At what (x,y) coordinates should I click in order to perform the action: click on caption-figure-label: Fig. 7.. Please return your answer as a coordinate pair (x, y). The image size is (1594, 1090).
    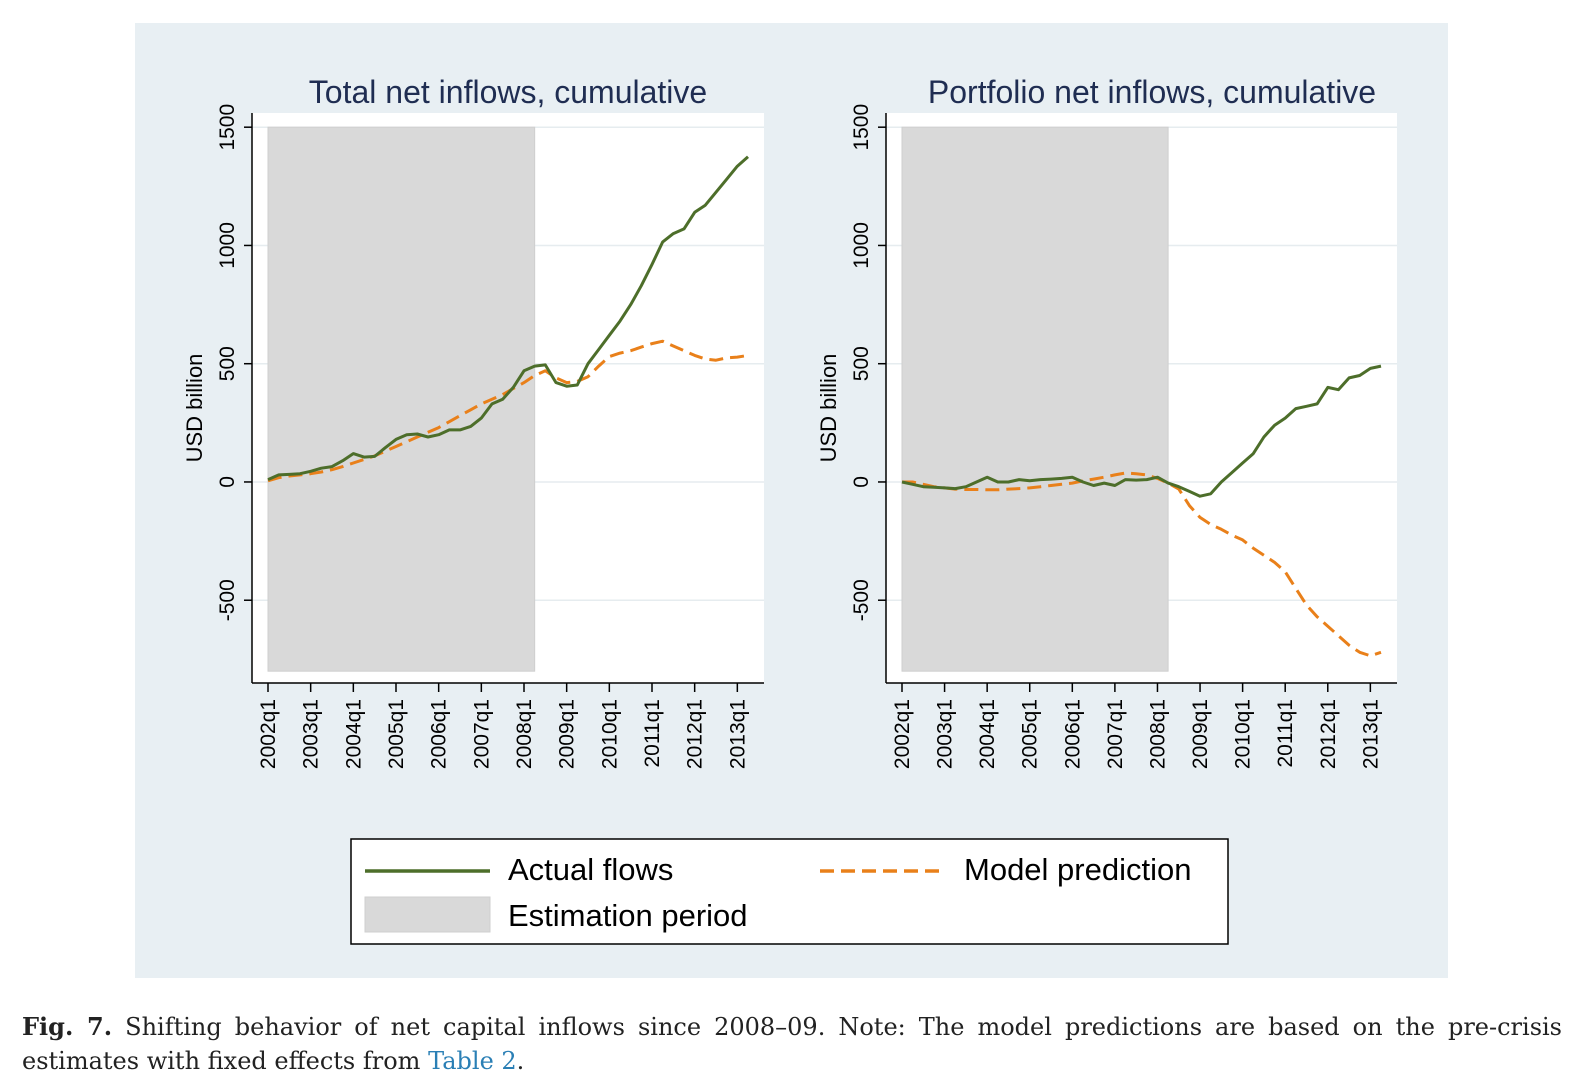
    Looking at the image, I should click on (67, 1026).